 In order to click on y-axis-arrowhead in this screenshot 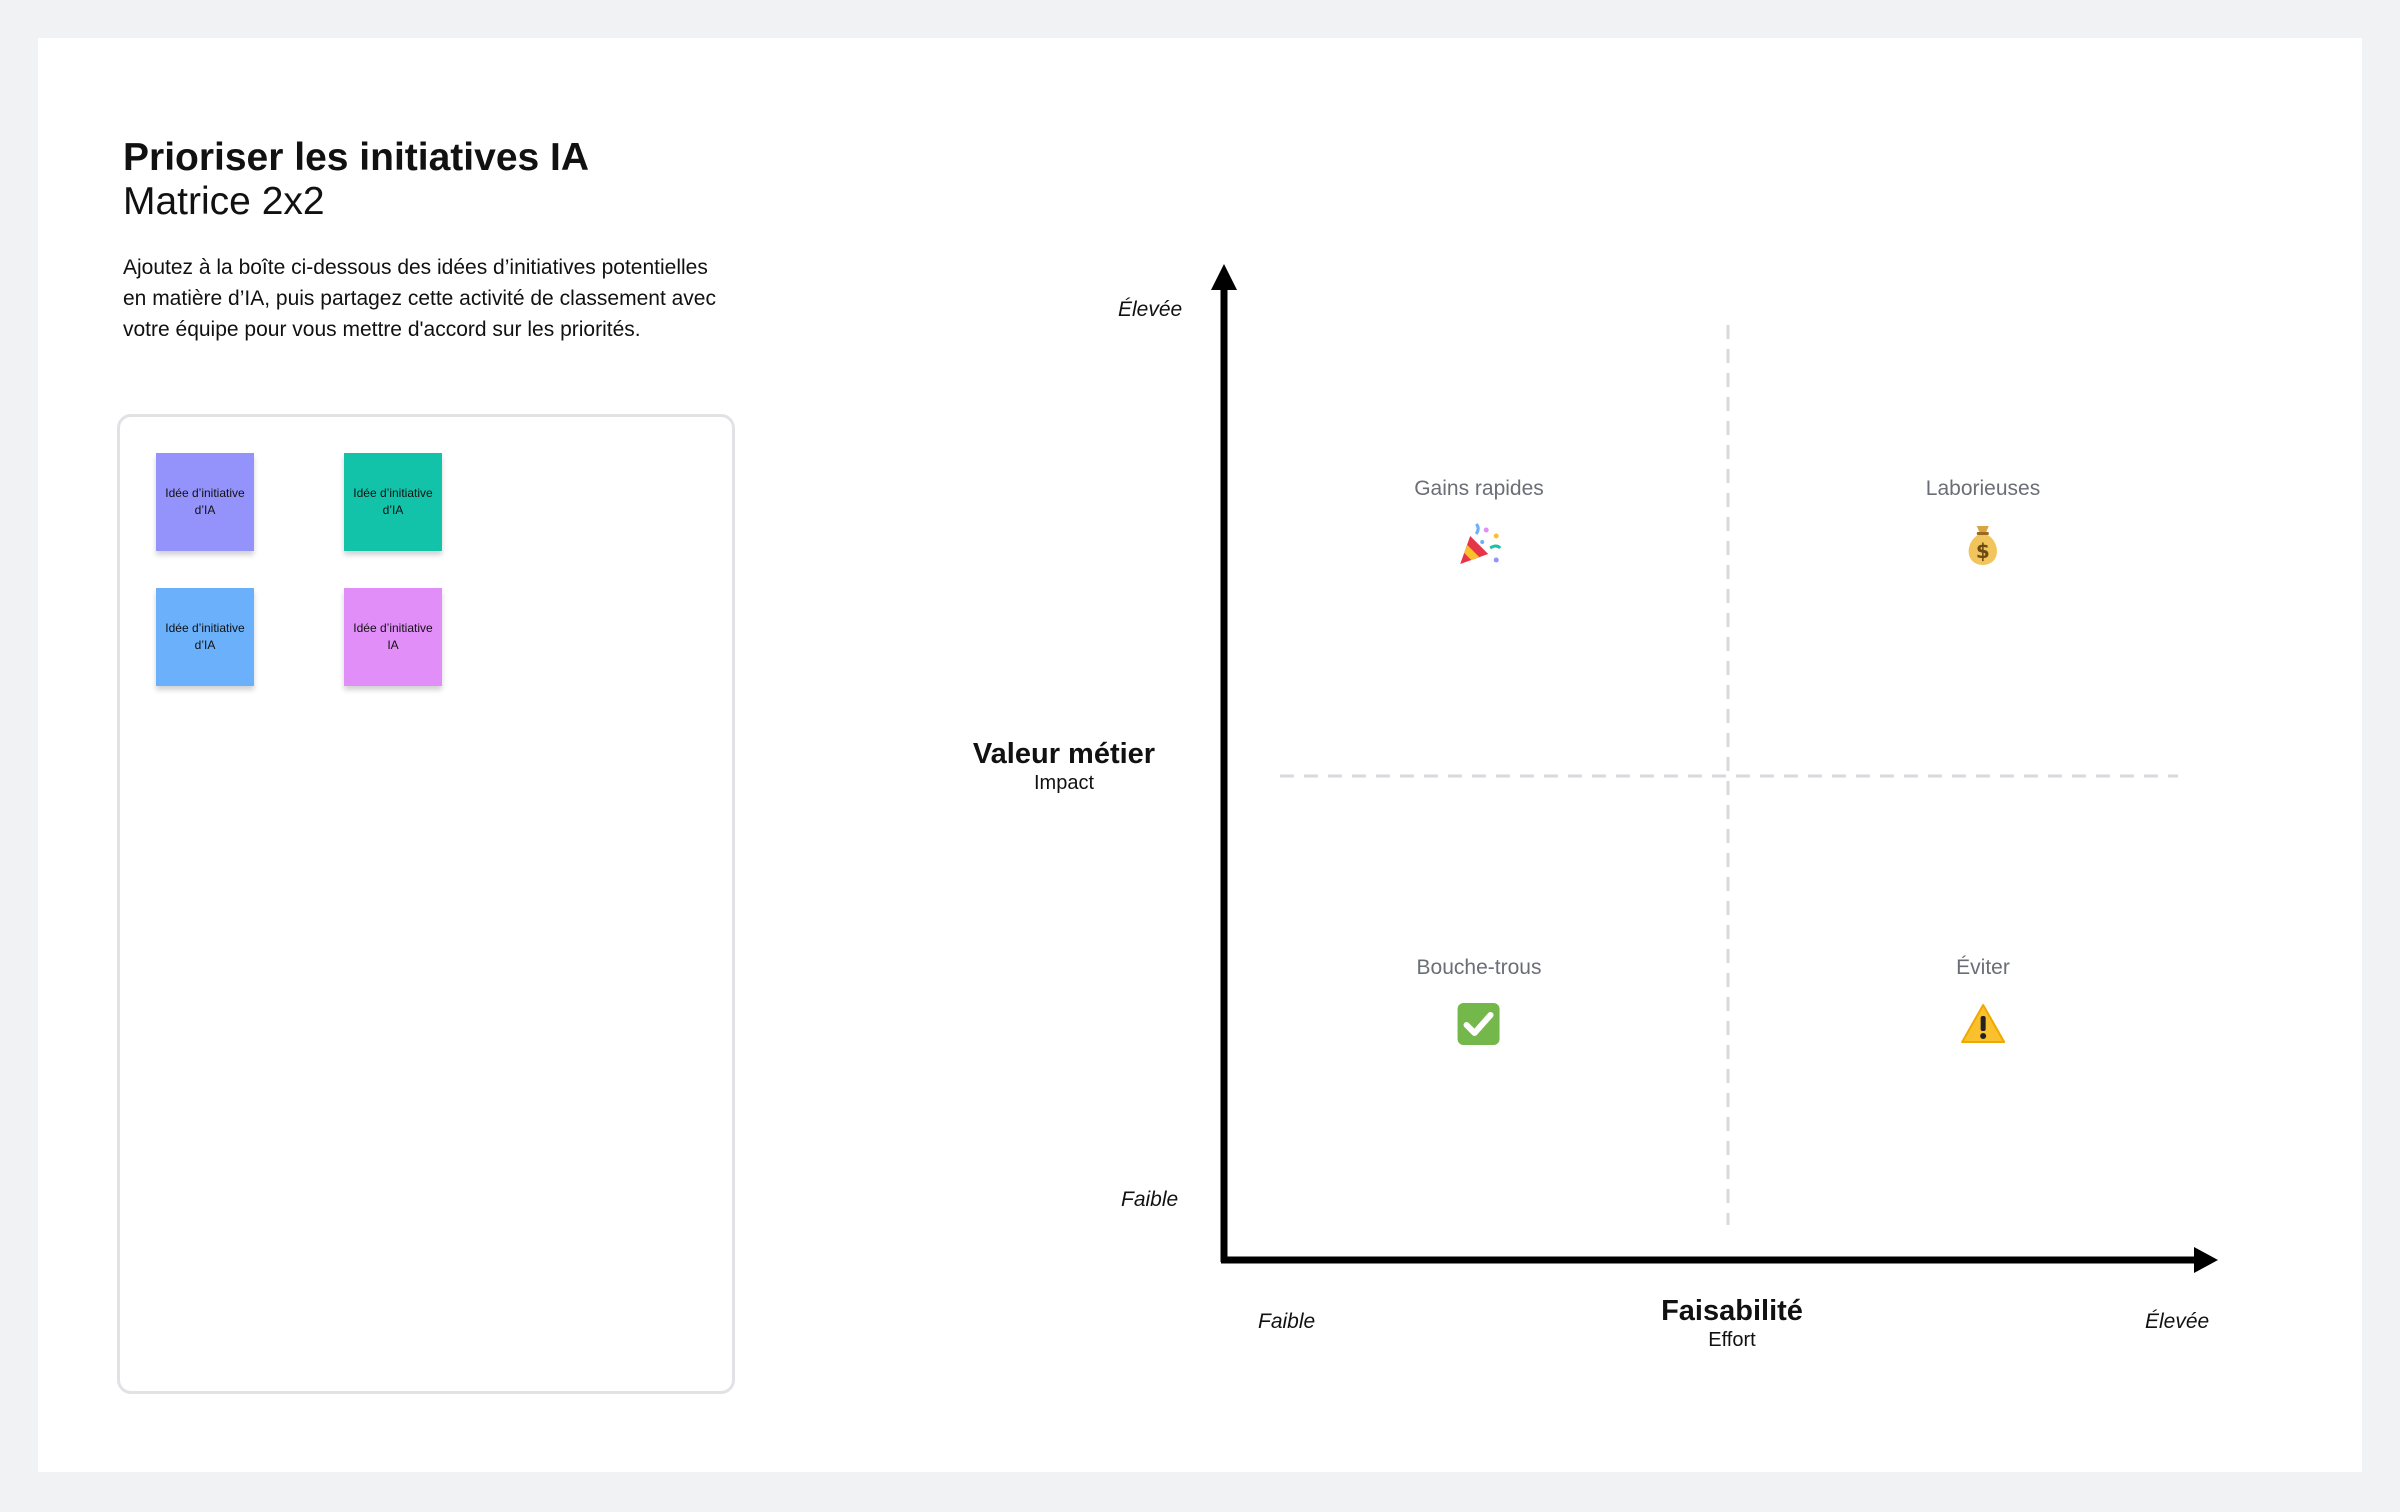, I will do `click(1224, 277)`.